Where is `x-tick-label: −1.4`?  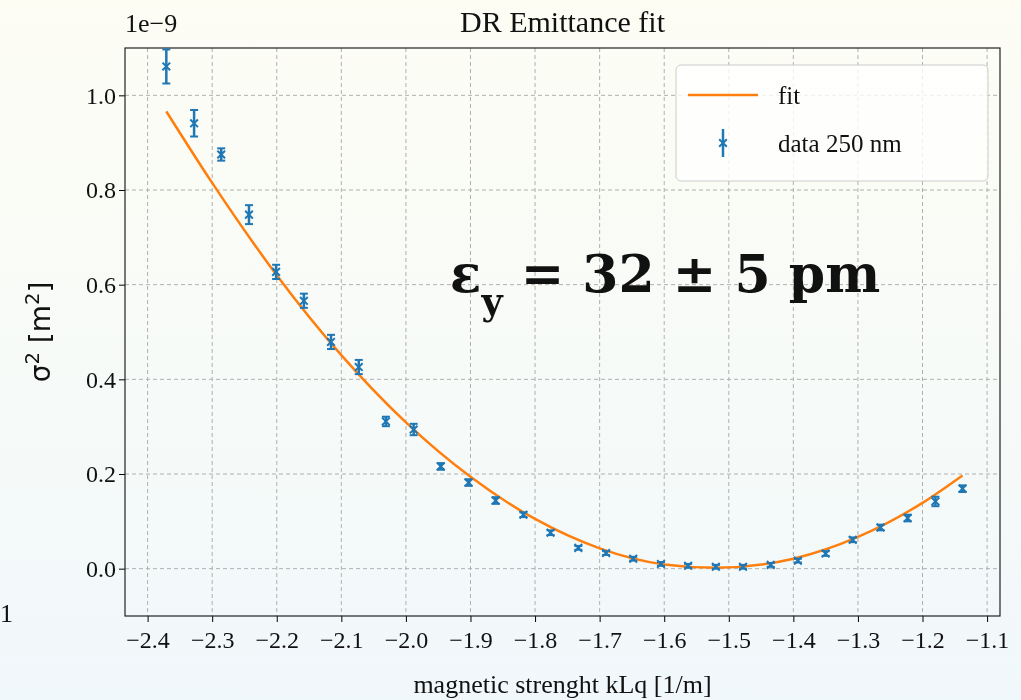 x-tick-label: −1.4 is located at coordinates (794, 639).